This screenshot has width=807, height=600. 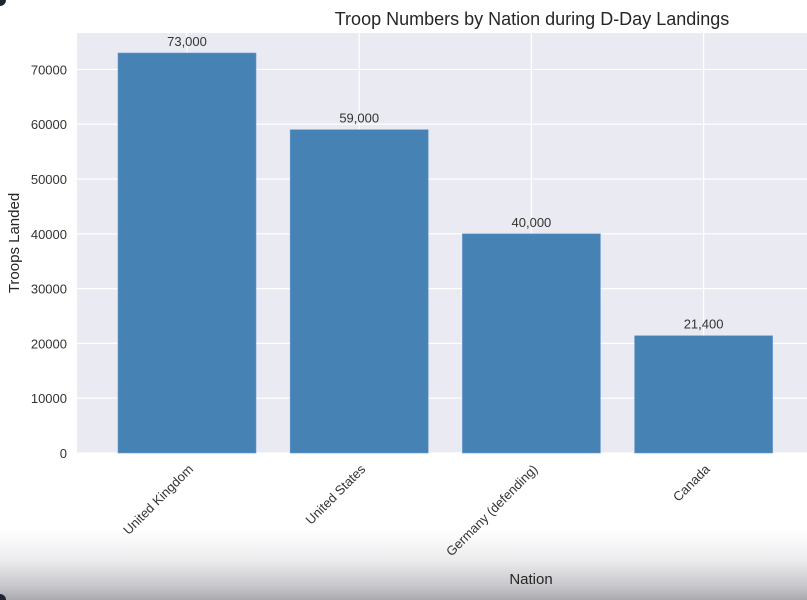 What do you see at coordinates (187, 253) in the screenshot?
I see `bar-united-kingdom` at bounding box center [187, 253].